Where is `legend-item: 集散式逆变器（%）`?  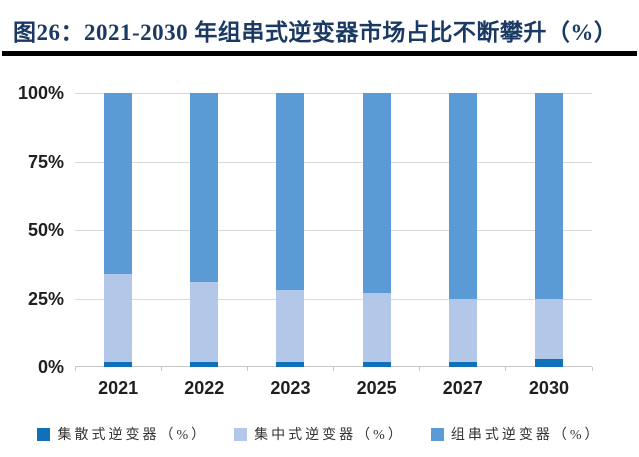 legend-item: 集散式逆变器（%） is located at coordinates (122, 434).